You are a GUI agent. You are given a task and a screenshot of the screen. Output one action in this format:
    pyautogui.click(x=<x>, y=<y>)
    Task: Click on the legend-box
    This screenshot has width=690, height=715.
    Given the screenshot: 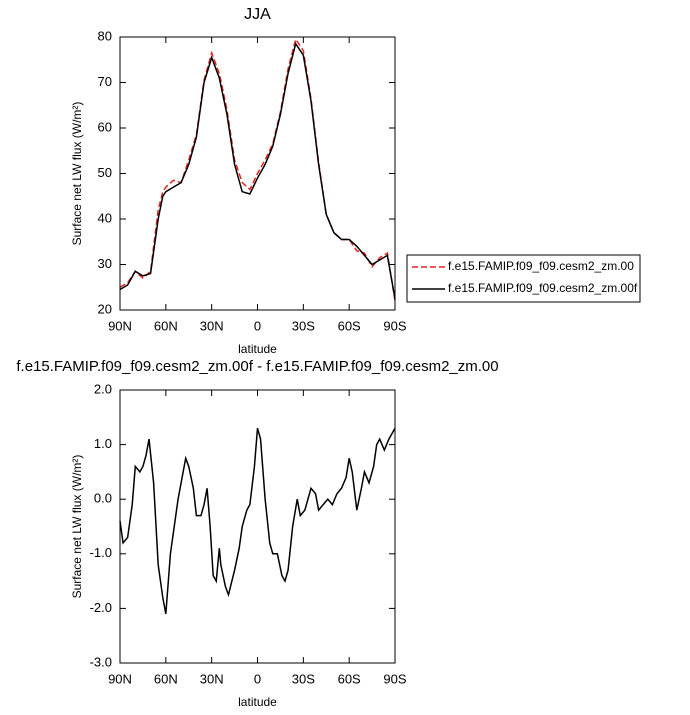 What is the action you would take?
    pyautogui.click(x=523, y=278)
    